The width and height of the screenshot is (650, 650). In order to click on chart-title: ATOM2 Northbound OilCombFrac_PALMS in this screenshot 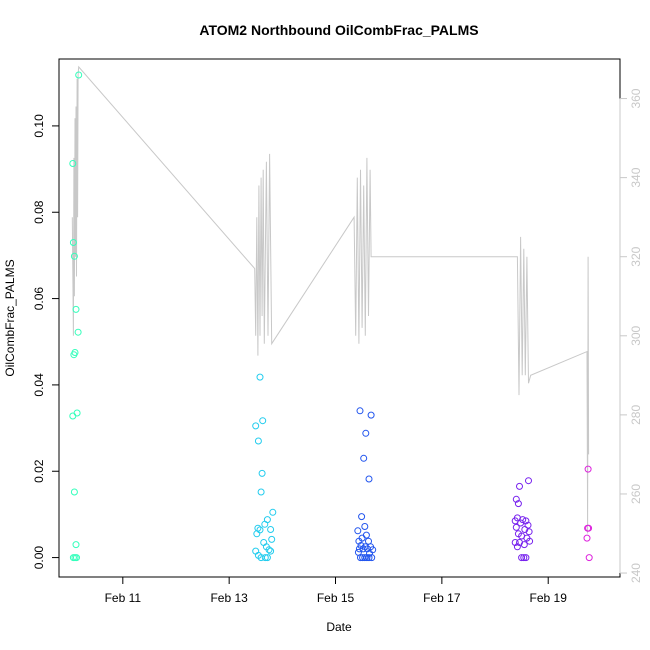, I will do `click(338, 30)`.